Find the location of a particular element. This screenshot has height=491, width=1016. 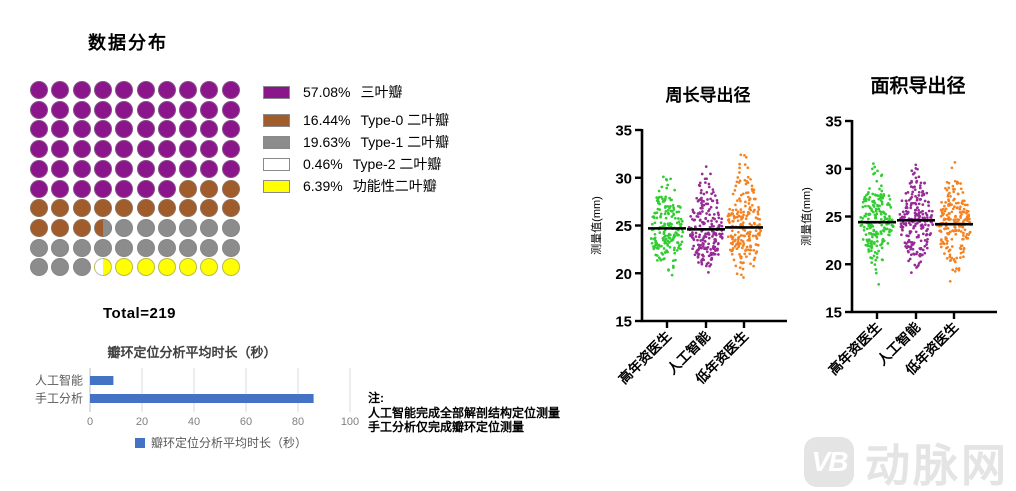

y-tick-label: 25 is located at coordinates (833, 217).